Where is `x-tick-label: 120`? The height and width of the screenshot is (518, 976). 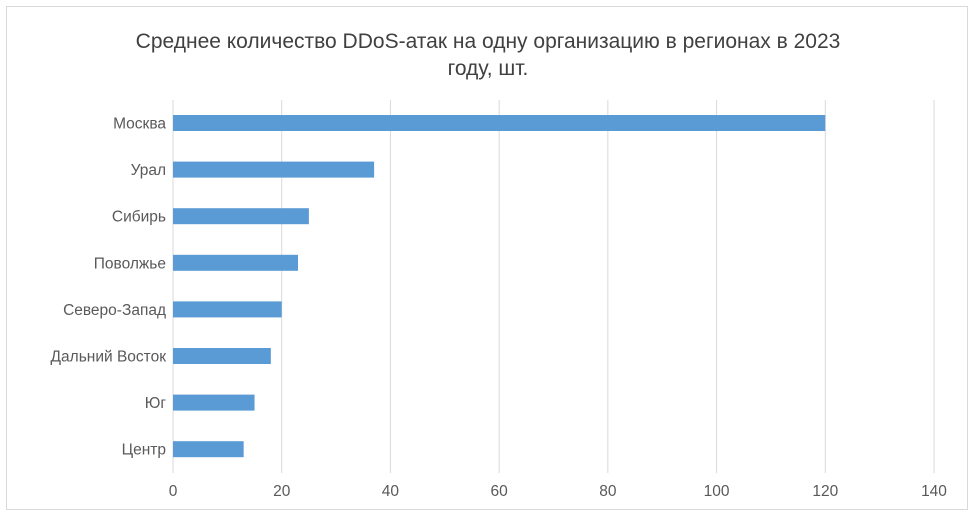
x-tick-label: 120 is located at coordinates (825, 491).